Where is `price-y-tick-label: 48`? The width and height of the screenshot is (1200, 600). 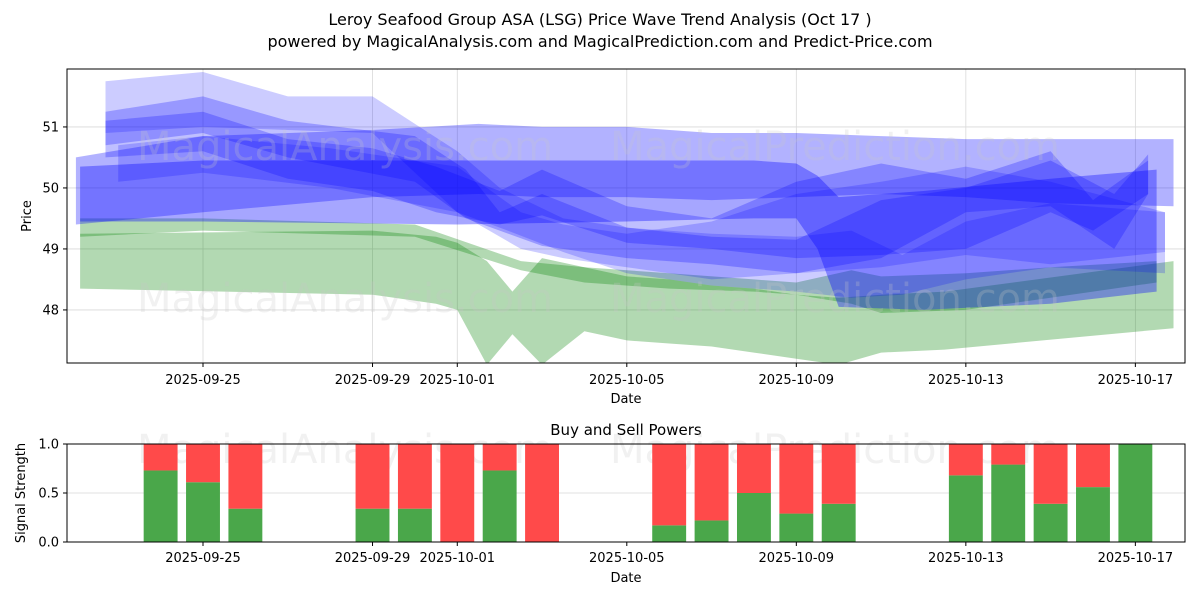 price-y-tick-label: 48 is located at coordinates (50, 310).